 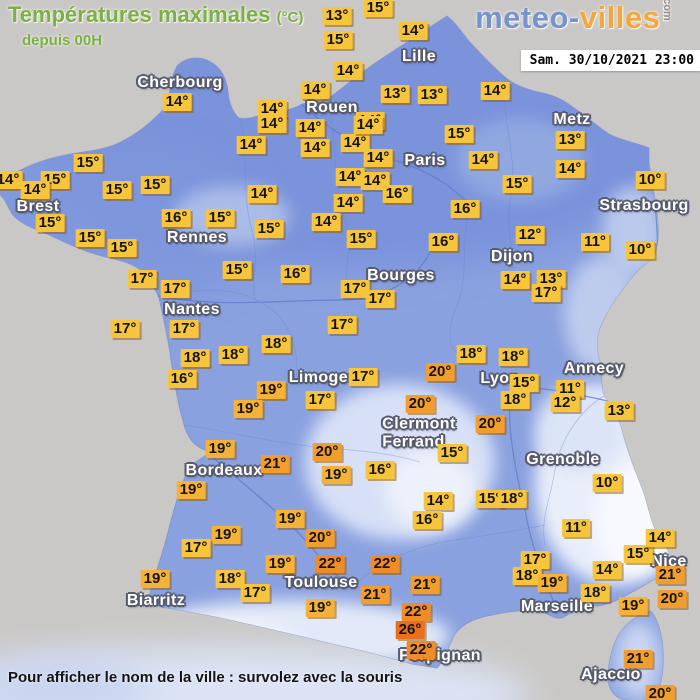 I want to click on temp-badge: 26°, so click(x=410, y=630).